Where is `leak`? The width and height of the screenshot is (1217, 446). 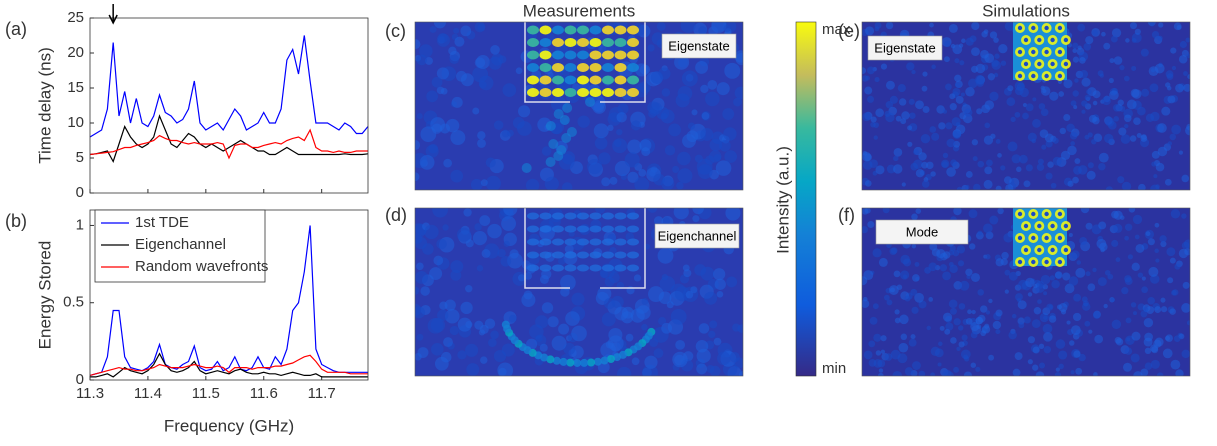
leak is located at coordinates (526, 168).